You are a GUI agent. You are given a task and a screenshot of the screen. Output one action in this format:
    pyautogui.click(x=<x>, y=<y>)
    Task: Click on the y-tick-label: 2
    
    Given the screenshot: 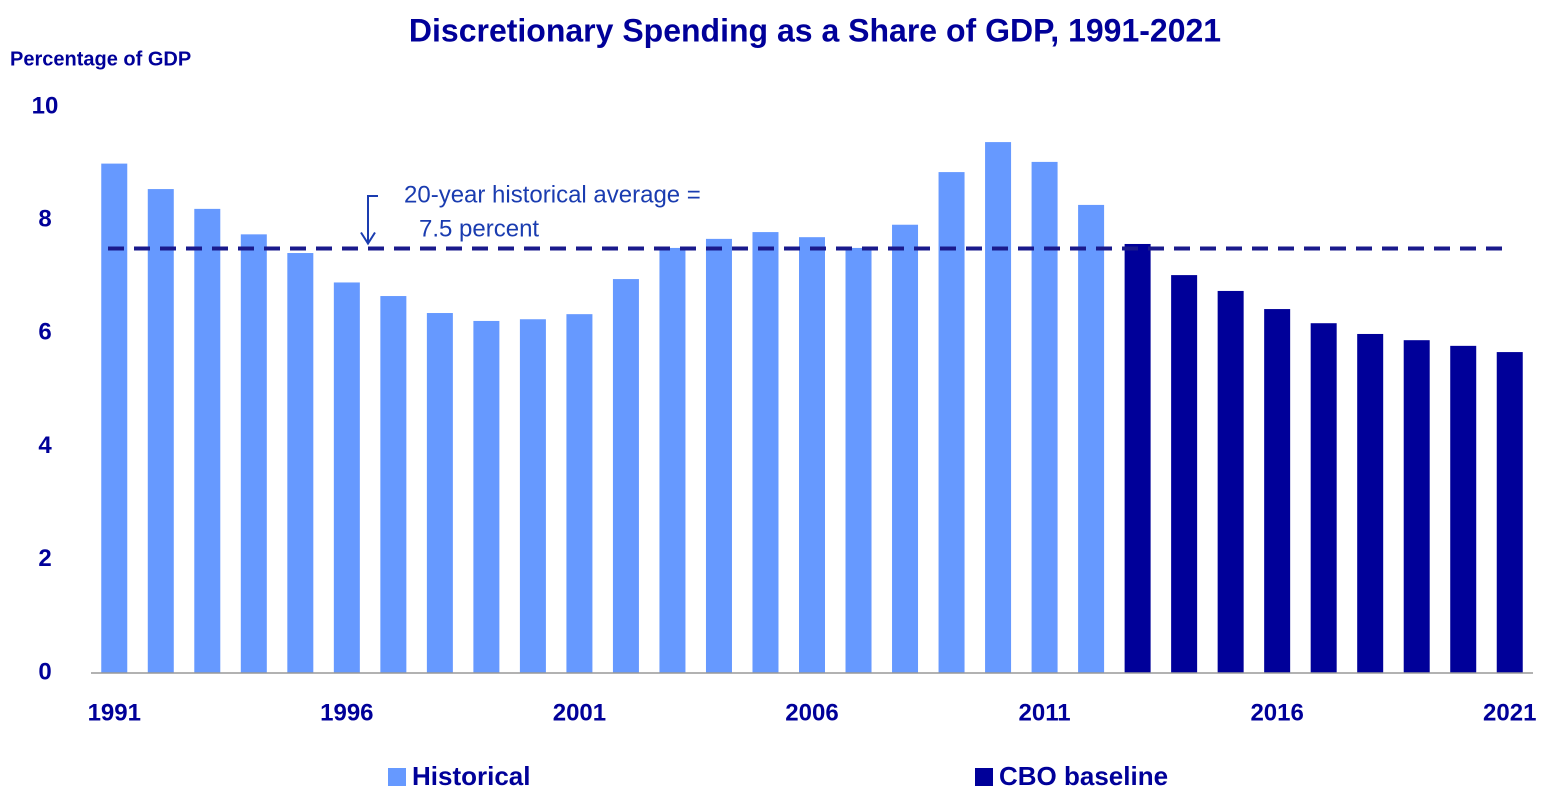 What is the action you would take?
    pyautogui.click(x=44, y=558)
    